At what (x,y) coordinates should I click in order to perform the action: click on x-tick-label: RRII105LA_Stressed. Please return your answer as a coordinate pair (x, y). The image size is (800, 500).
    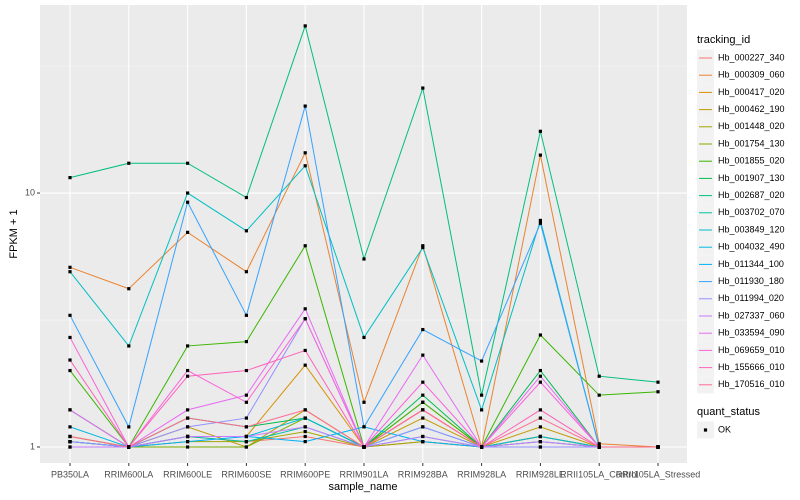
    Looking at the image, I should click on (658, 474).